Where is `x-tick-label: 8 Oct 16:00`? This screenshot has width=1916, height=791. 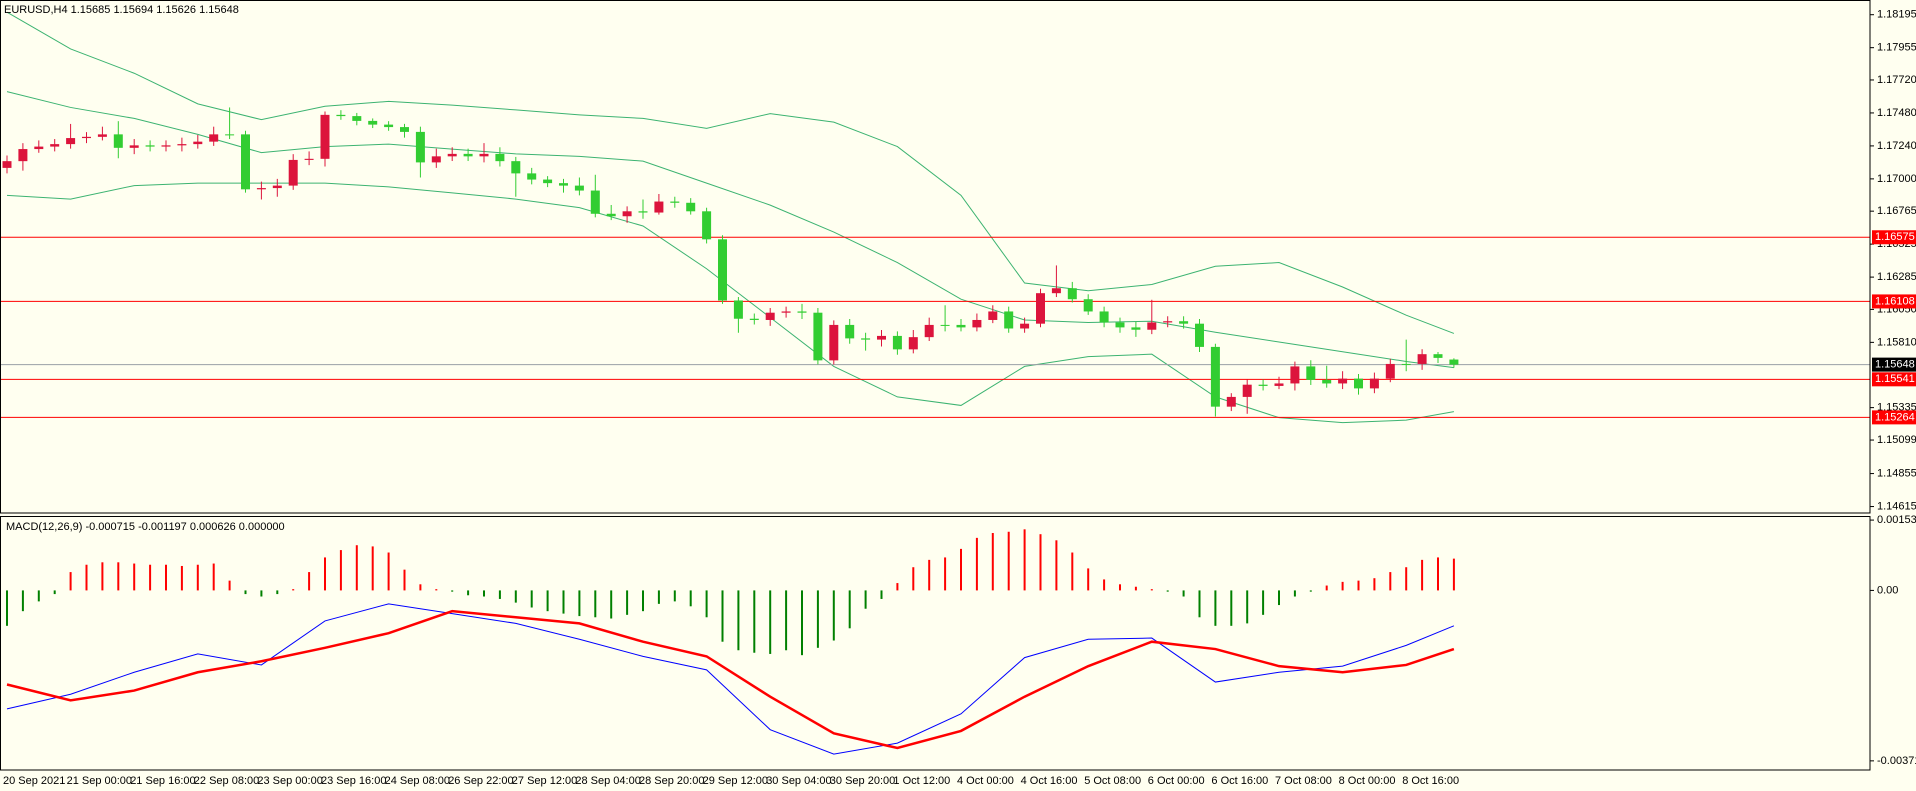 x-tick-label: 8 Oct 16:00 is located at coordinates (1430, 781).